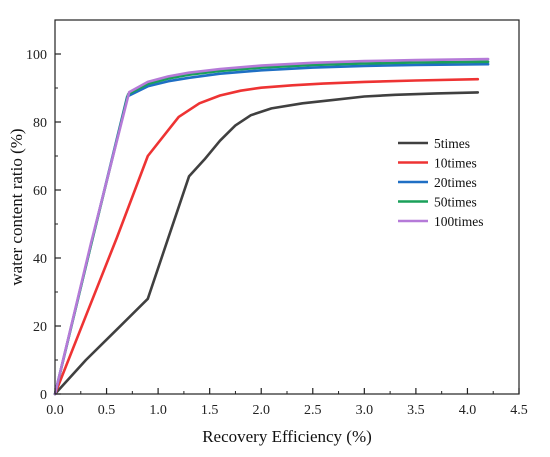  Describe the element at coordinates (36, 55) in the screenshot. I see `y-tick-label: 100` at that location.